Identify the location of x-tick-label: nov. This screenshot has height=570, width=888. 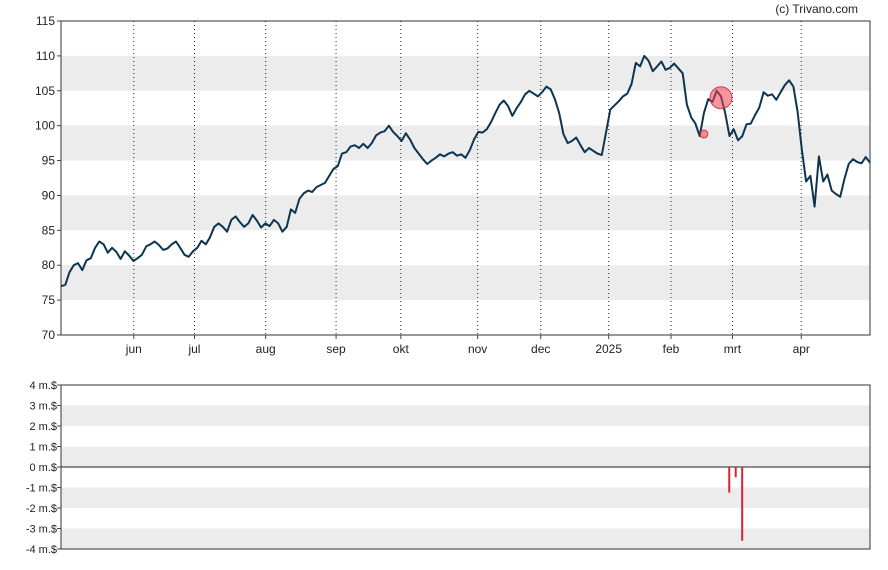
(477, 349).